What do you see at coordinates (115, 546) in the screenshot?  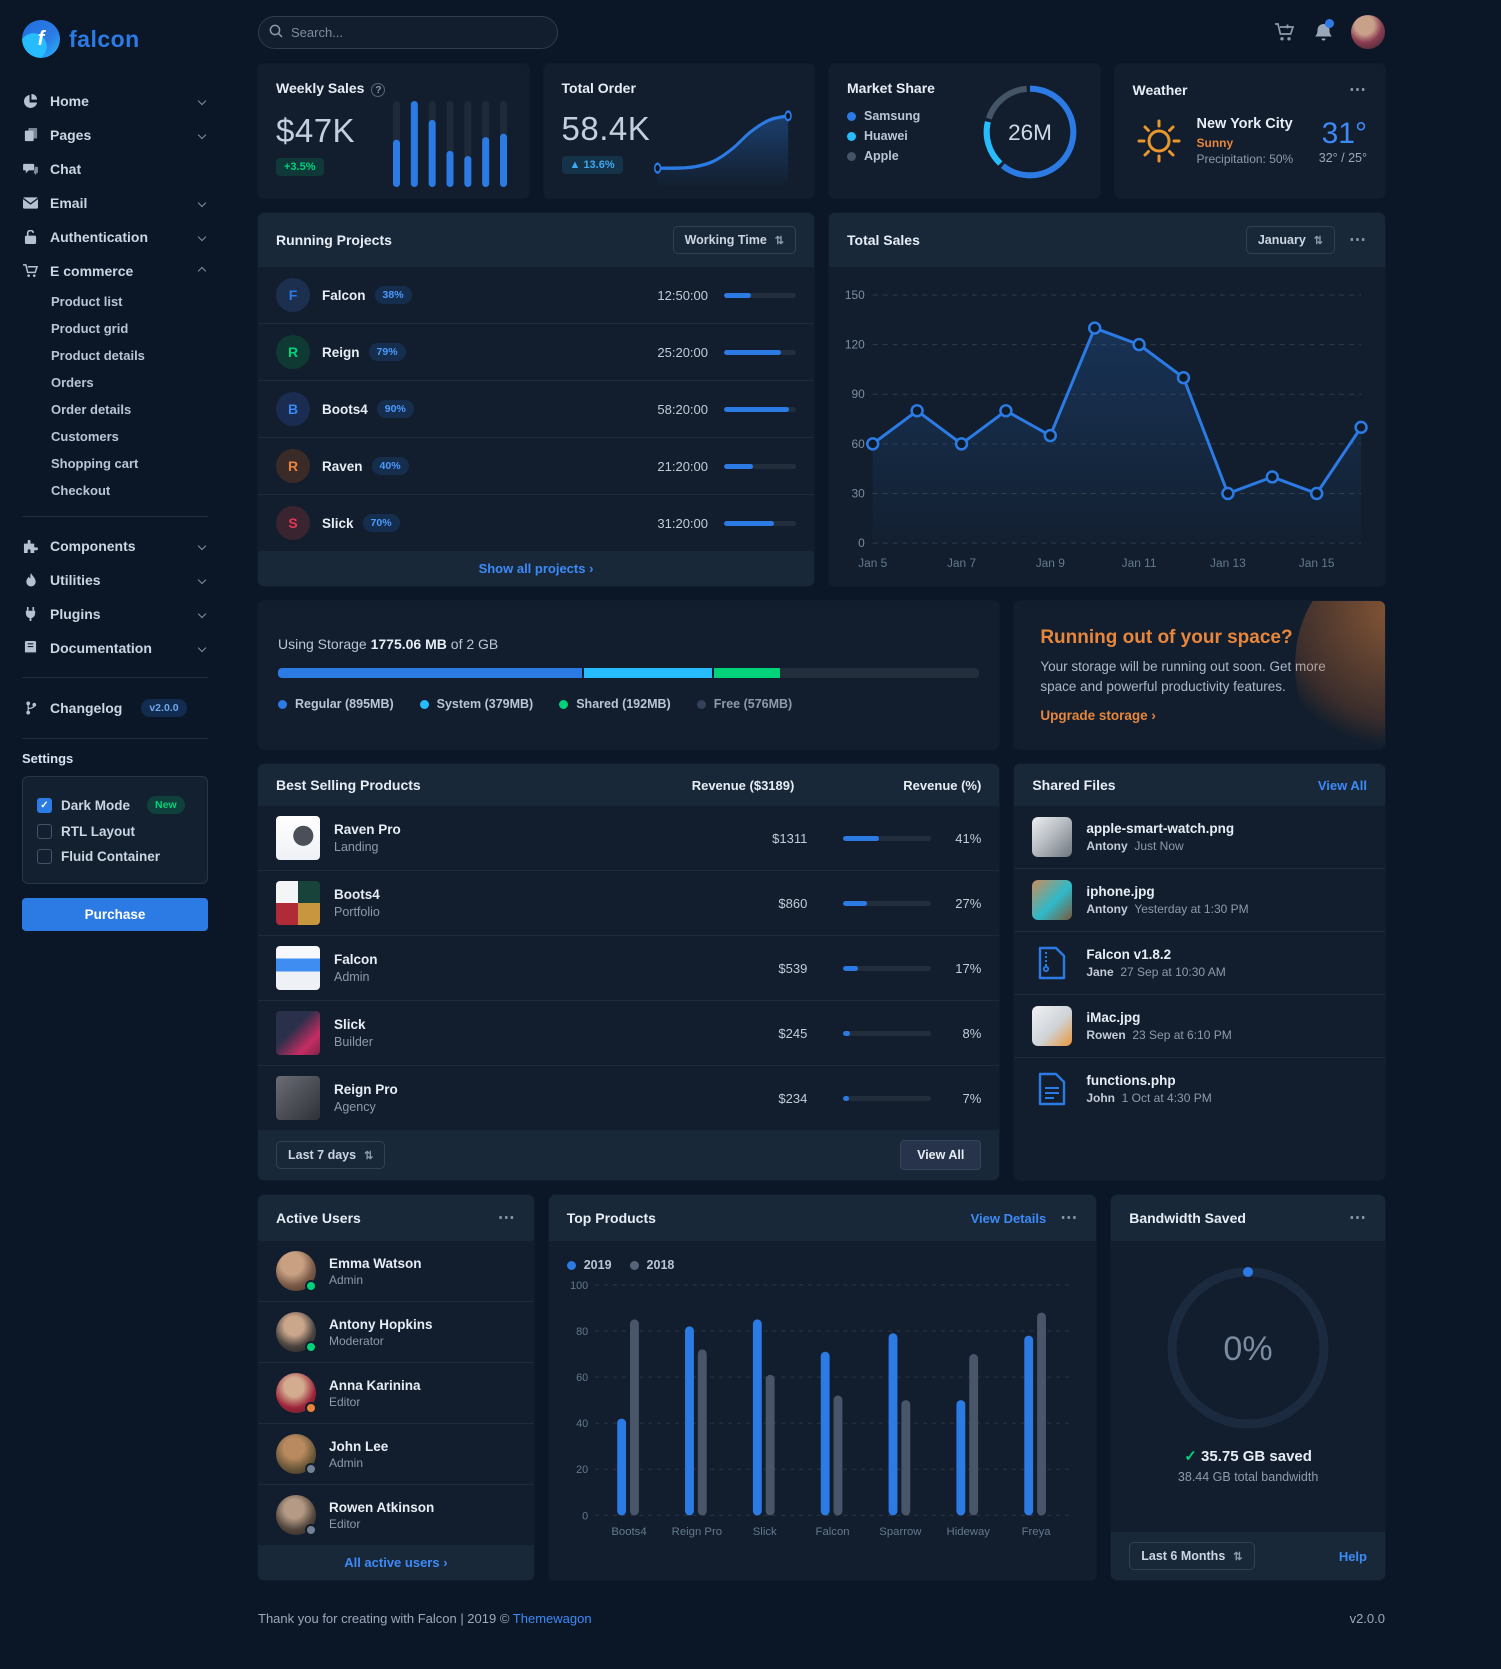 I see `sidebar-item-components: Components` at bounding box center [115, 546].